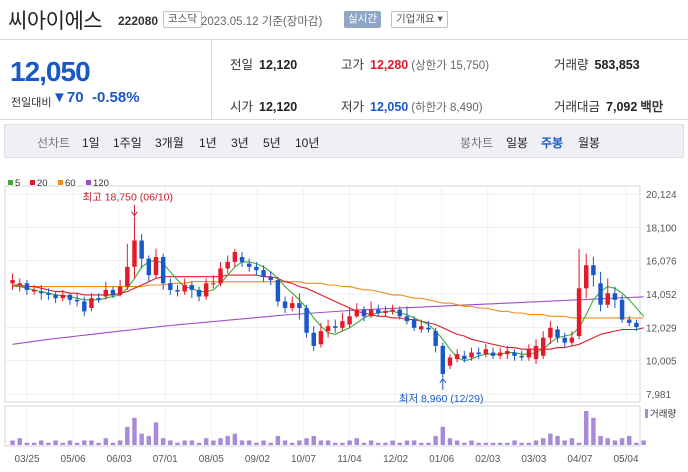 This screenshot has height=472, width=688. What do you see at coordinates (322, 426) in the screenshot?
I see `volume-plot-frame` at bounding box center [322, 426].